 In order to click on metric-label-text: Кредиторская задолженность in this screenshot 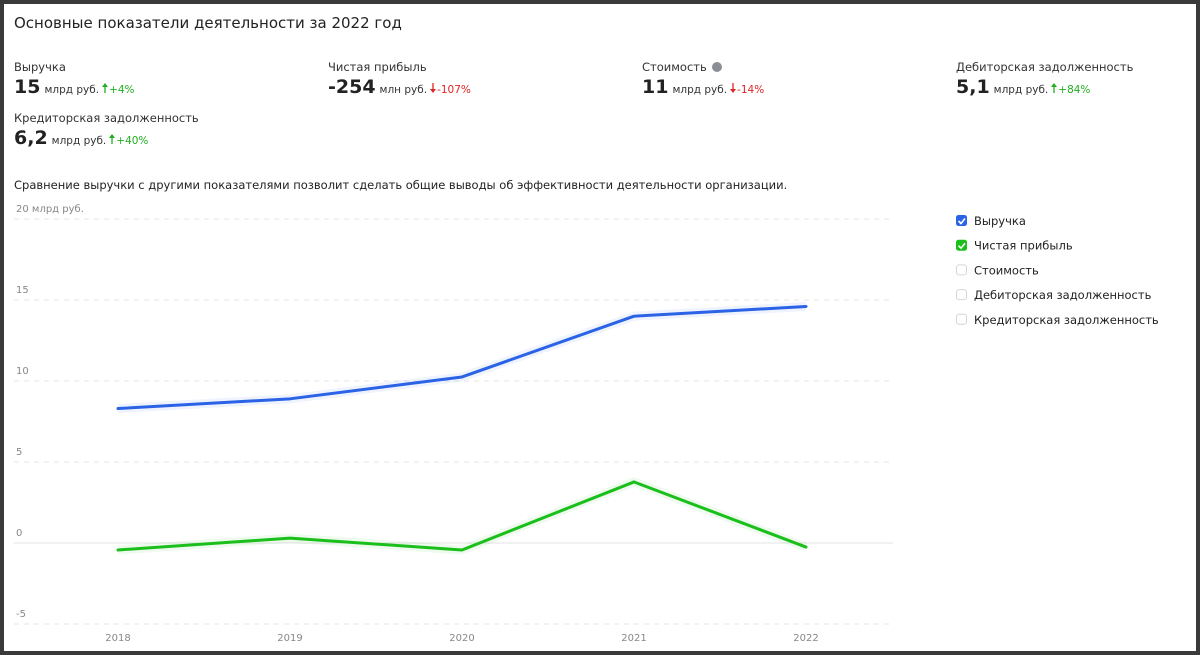, I will do `click(106, 118)`.